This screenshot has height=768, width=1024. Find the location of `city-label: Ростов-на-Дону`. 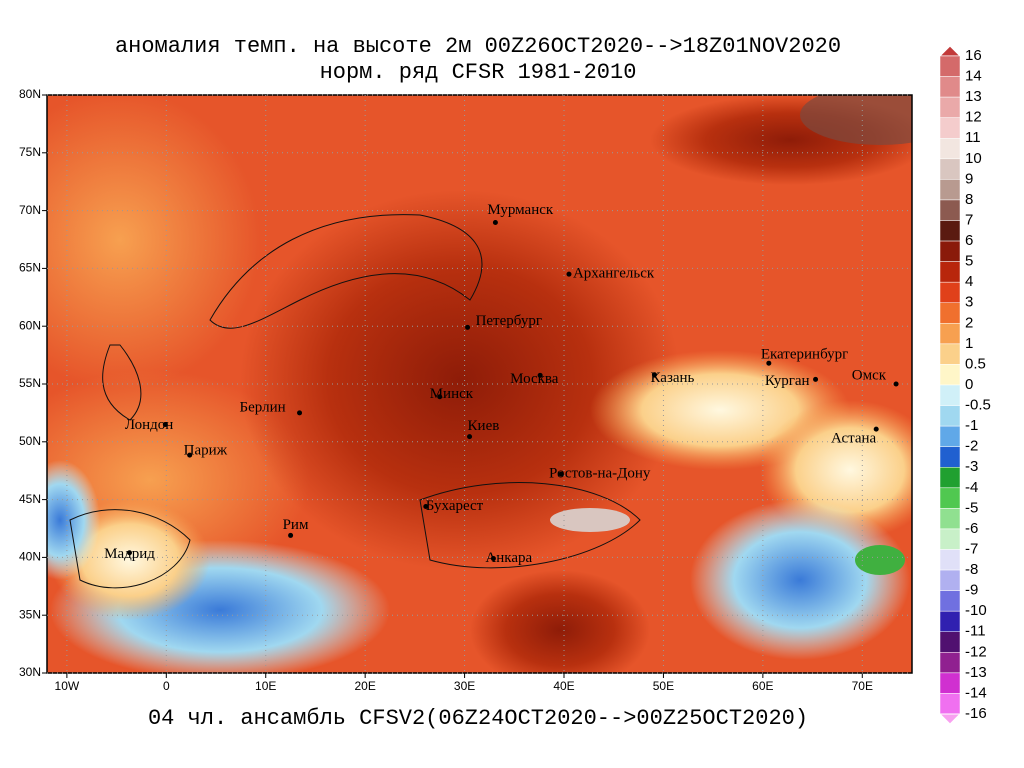

city-label: Ростов-на-Дону is located at coordinates (600, 474).